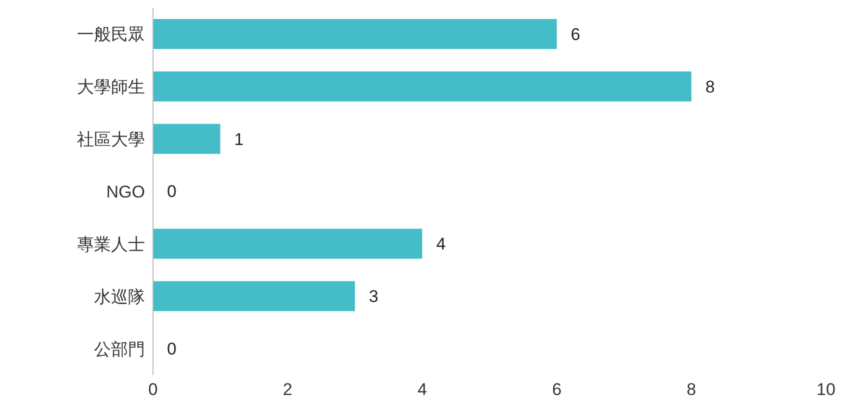  What do you see at coordinates (575, 34) in the screenshot?
I see `data-label: 6` at bounding box center [575, 34].